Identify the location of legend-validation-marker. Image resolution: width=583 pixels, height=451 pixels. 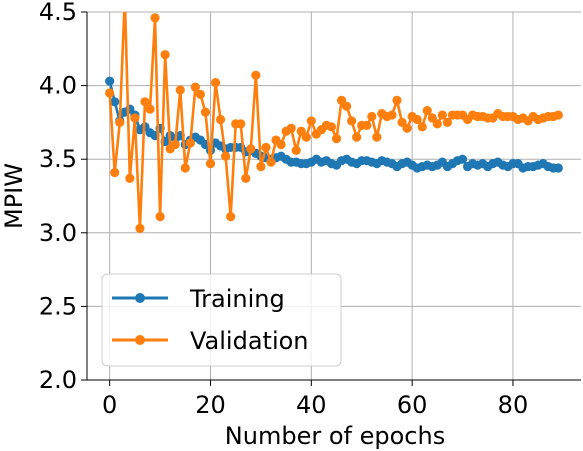
(140, 340).